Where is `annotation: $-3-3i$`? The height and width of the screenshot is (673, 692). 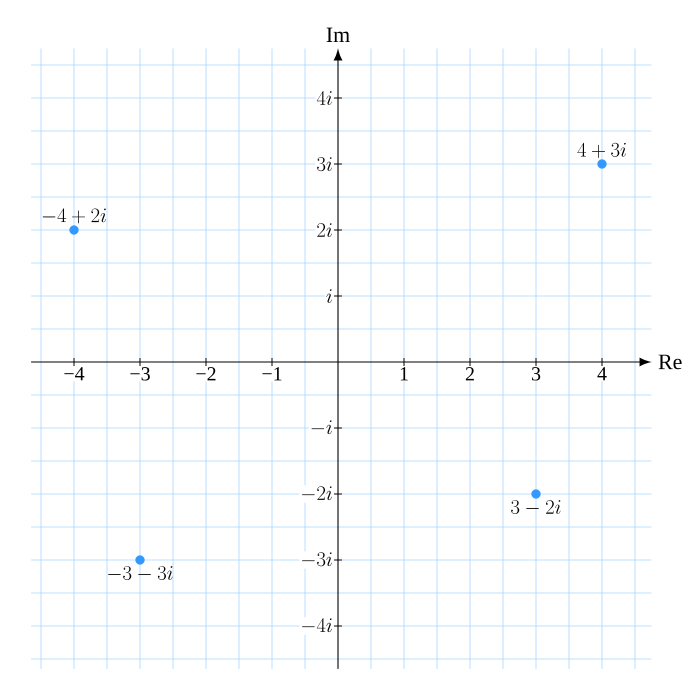
annotation: $-3-3i$ is located at coordinates (140, 573).